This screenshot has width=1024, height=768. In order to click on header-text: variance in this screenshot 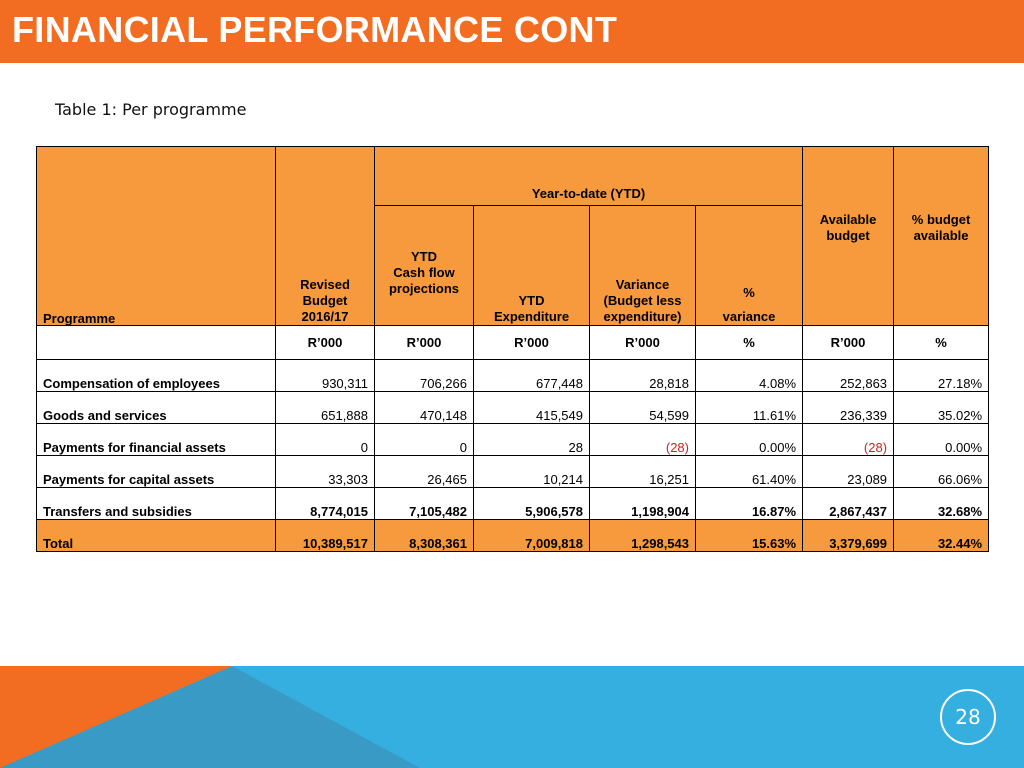, I will do `click(749, 316)`.